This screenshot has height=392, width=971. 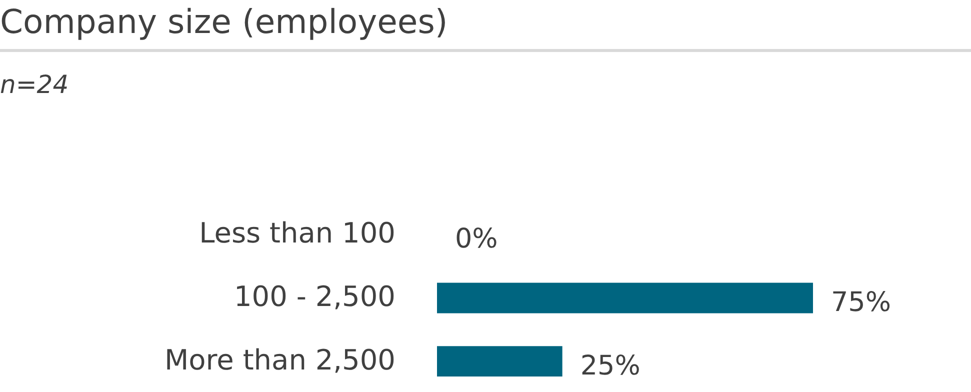 I want to click on y-tick-label: Less than 100, so click(x=297, y=233).